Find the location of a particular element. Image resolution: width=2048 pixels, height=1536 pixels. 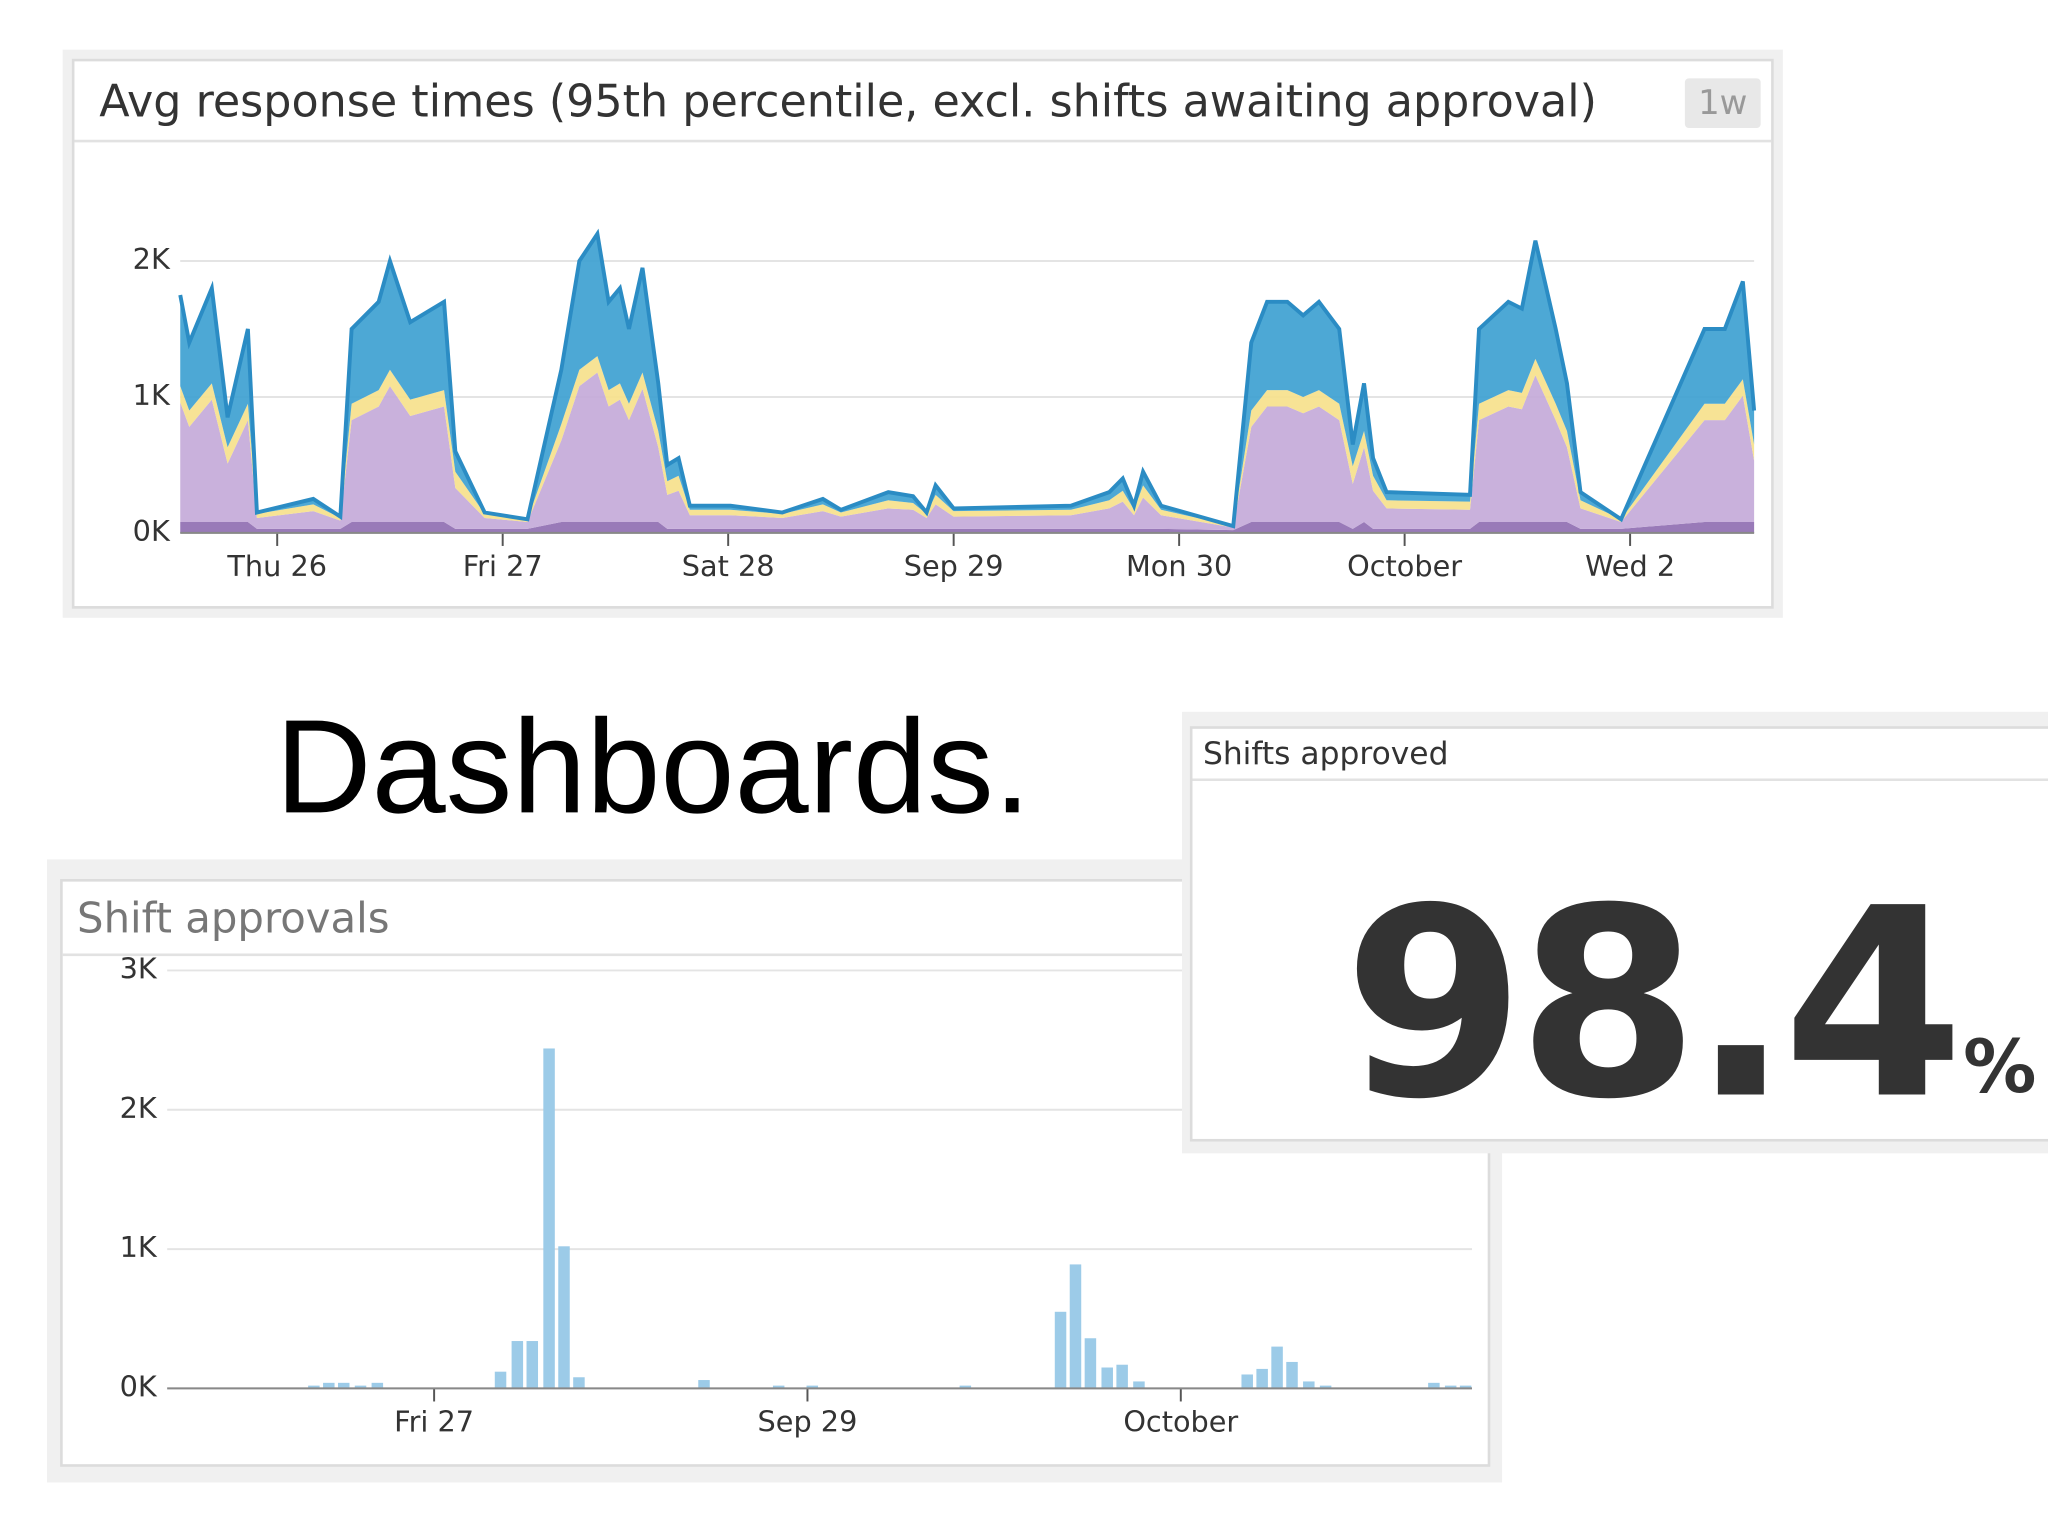

stat-value: 98.4 is located at coordinates (1649, 1005).